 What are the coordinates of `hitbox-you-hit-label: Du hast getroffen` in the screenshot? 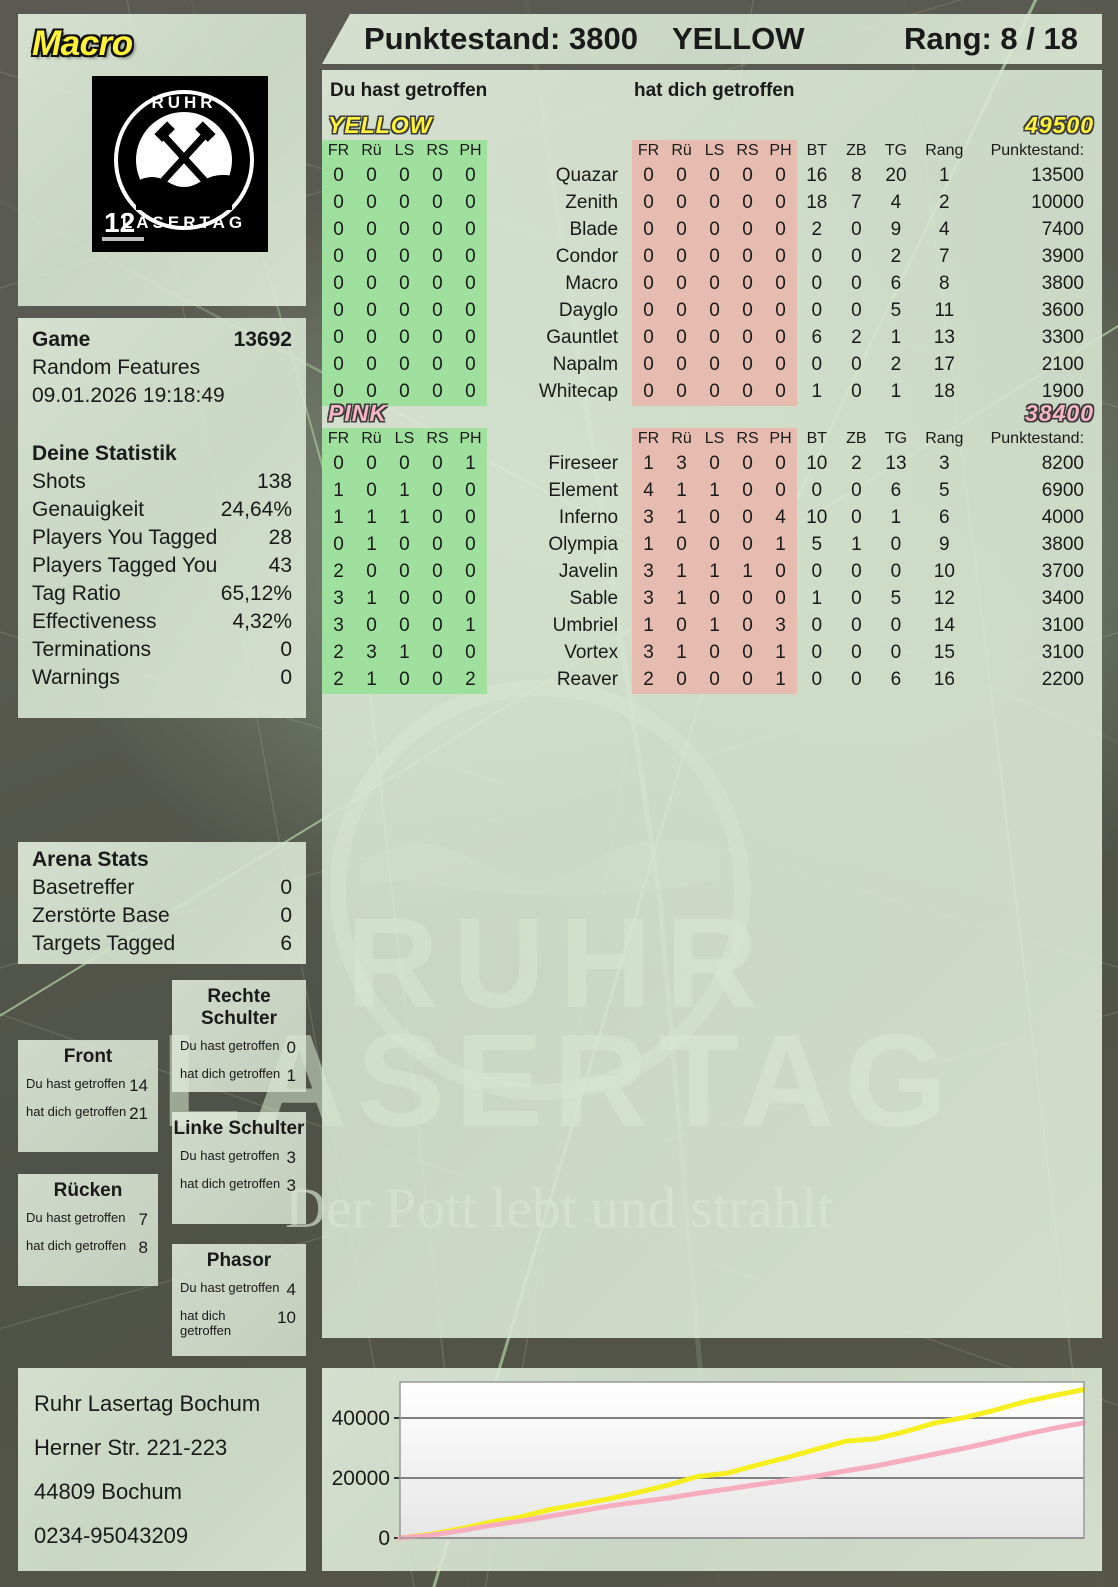 It's located at (230, 1287).